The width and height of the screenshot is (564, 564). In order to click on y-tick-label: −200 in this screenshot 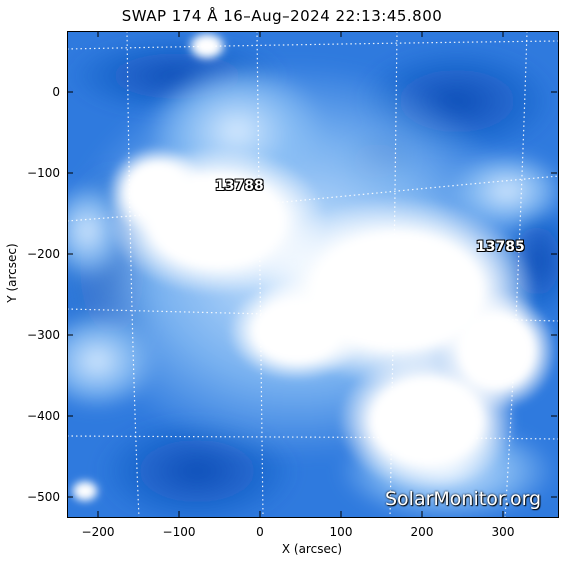, I will do `click(43, 254)`.